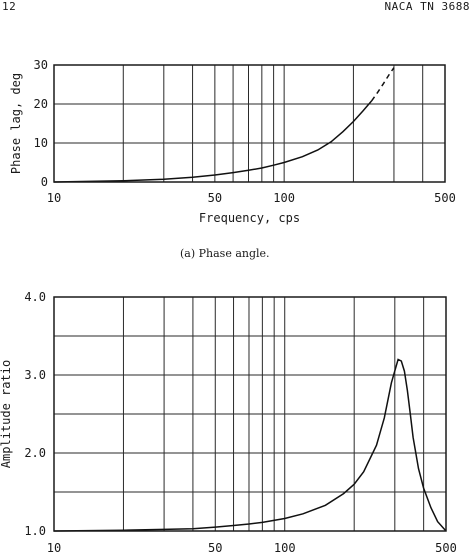  What do you see at coordinates (35, 375) in the screenshot?
I see `y-tick-label: 3.0` at bounding box center [35, 375].